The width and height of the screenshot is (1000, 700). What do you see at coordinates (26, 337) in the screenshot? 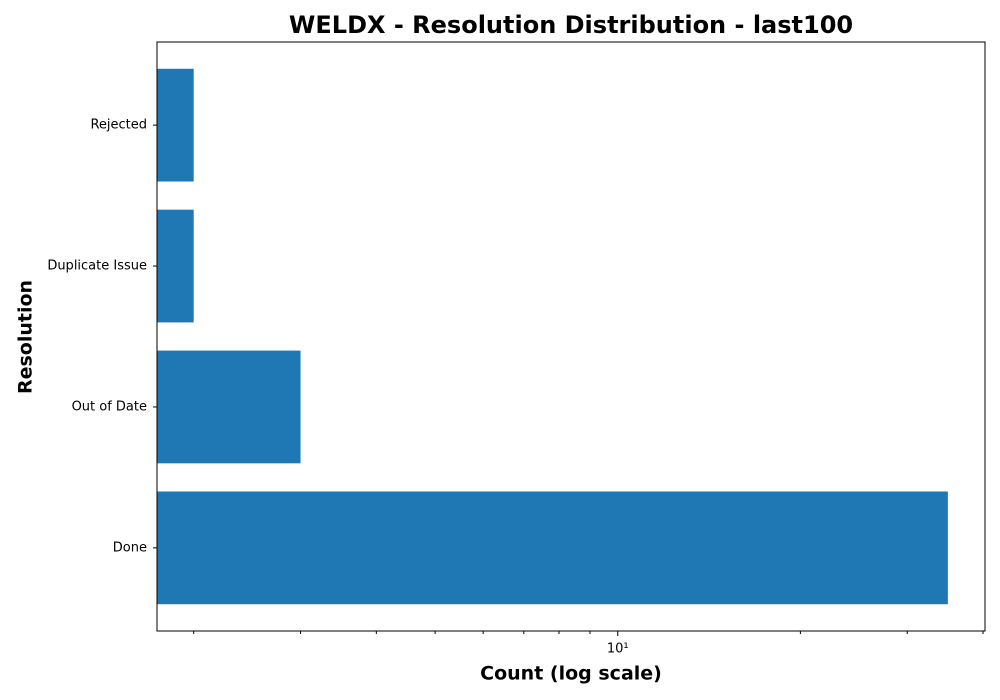
I see `y-axis-label: Resolution` at bounding box center [26, 337].